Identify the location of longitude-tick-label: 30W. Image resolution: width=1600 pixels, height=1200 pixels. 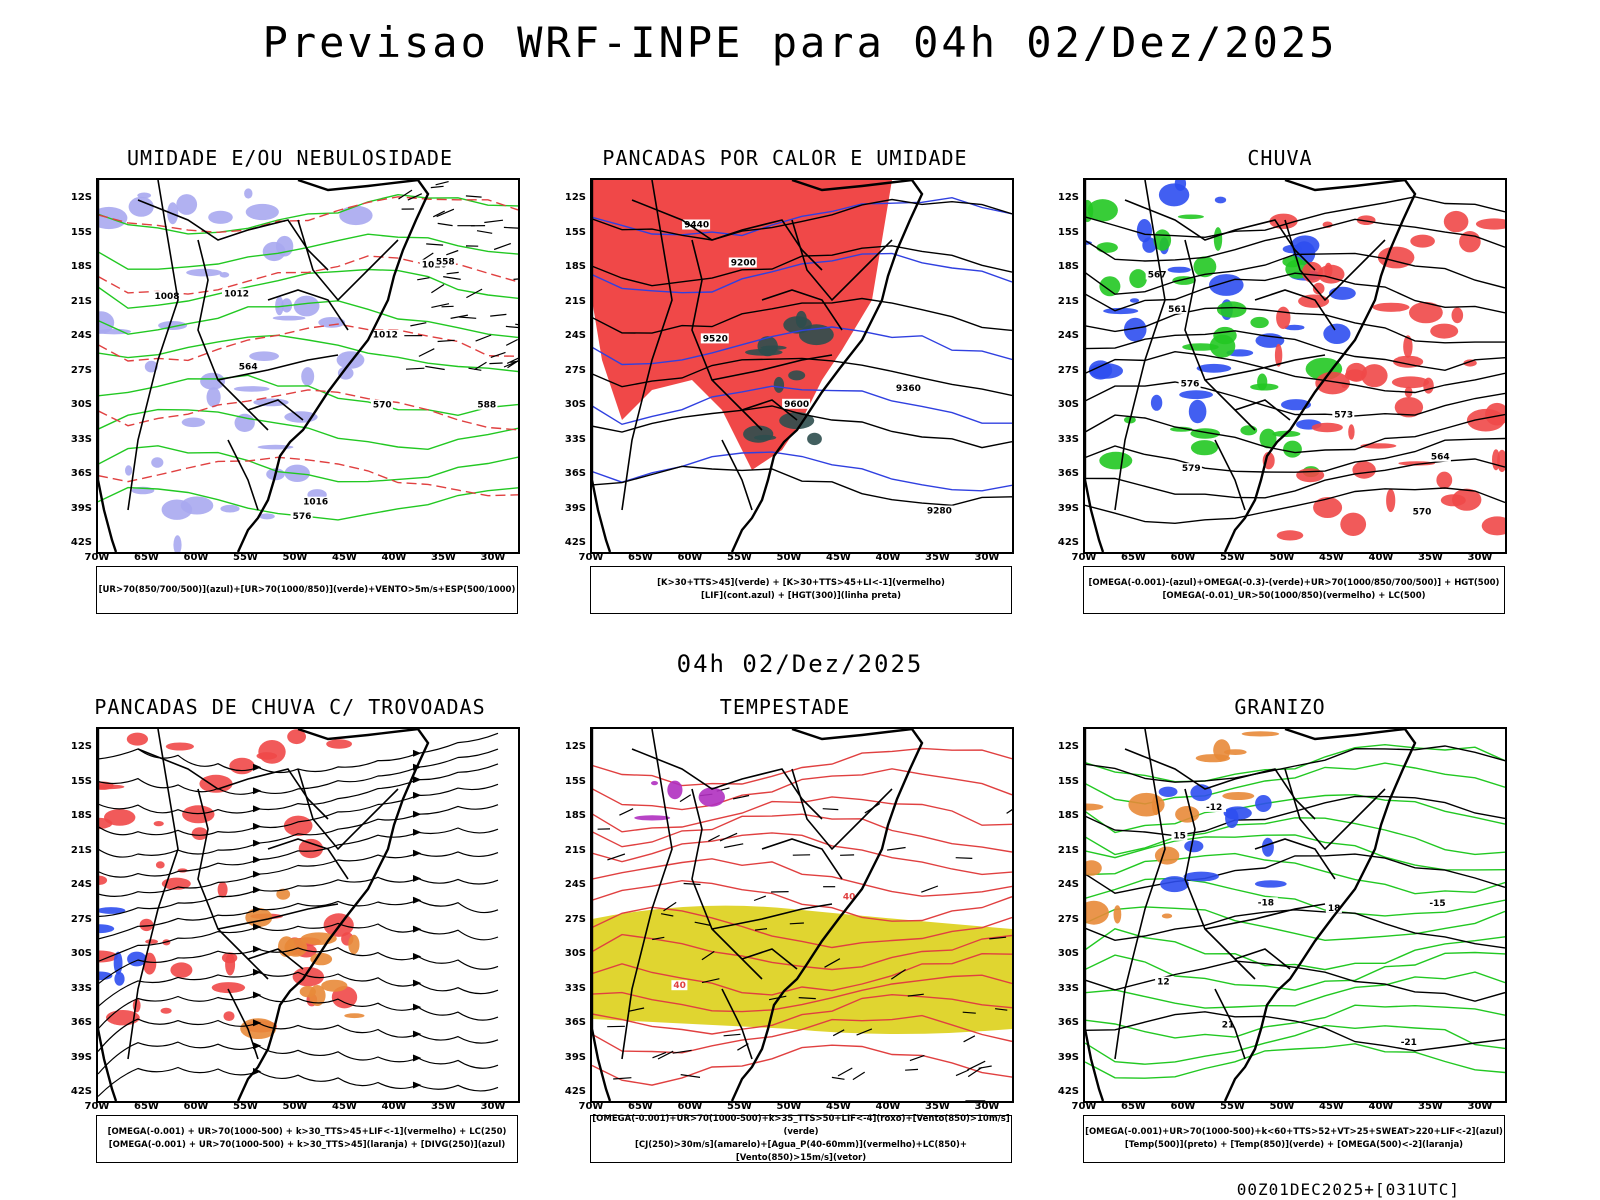
(493, 1106).